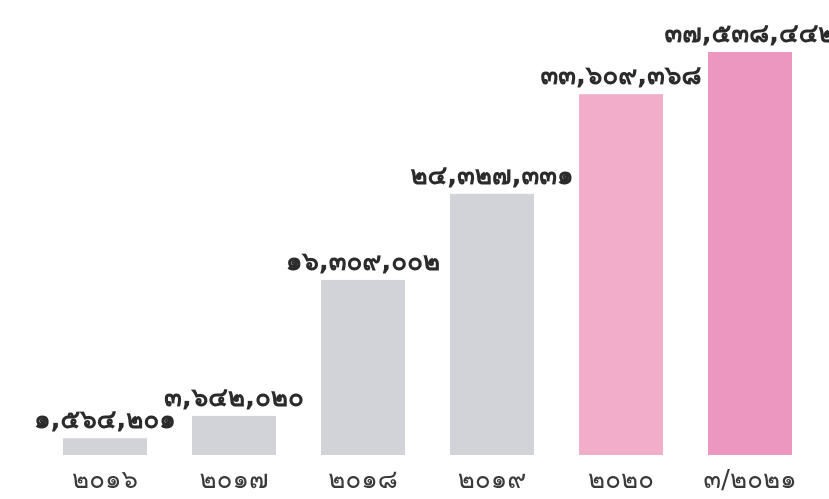 This screenshot has height=499, width=829. What do you see at coordinates (621, 480) in the screenshot?
I see `category-label-4: ๒๐๒๐` at bounding box center [621, 480].